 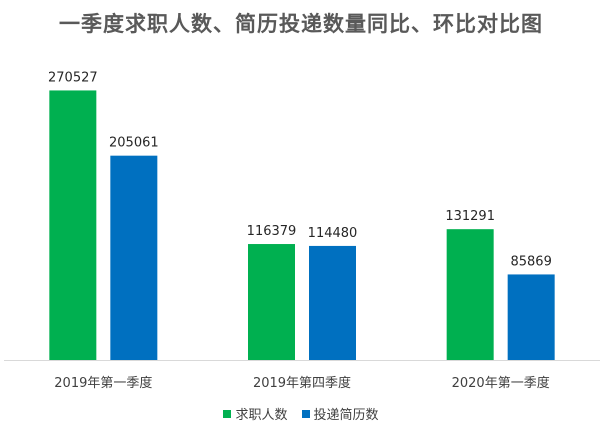 What do you see at coordinates (103, 383) in the screenshot?
I see `x-tick-label-0: 2019年第一季度` at bounding box center [103, 383].